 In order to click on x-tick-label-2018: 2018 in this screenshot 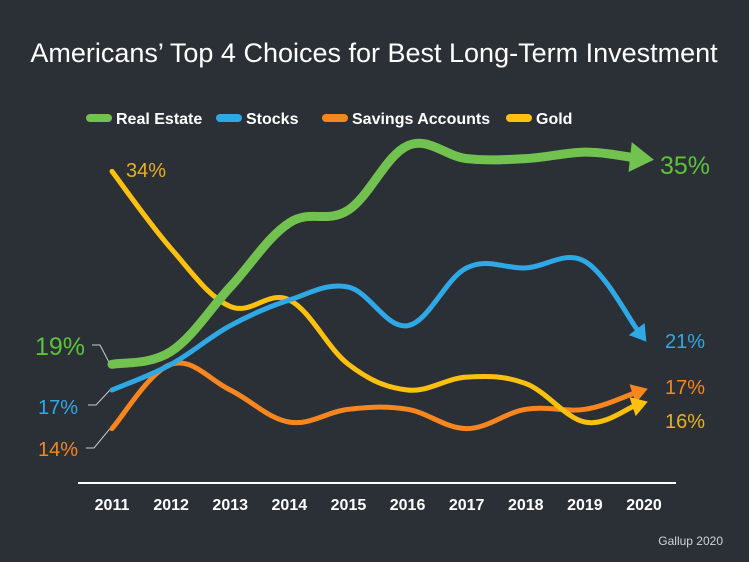, I will do `click(526, 505)`.